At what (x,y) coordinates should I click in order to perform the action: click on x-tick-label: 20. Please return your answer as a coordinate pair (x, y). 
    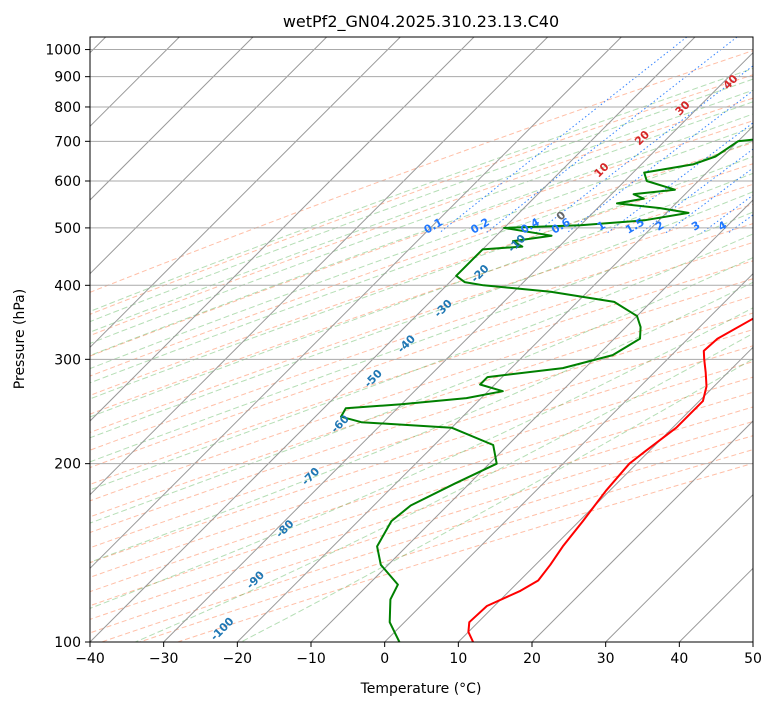
    Looking at the image, I should click on (532, 659).